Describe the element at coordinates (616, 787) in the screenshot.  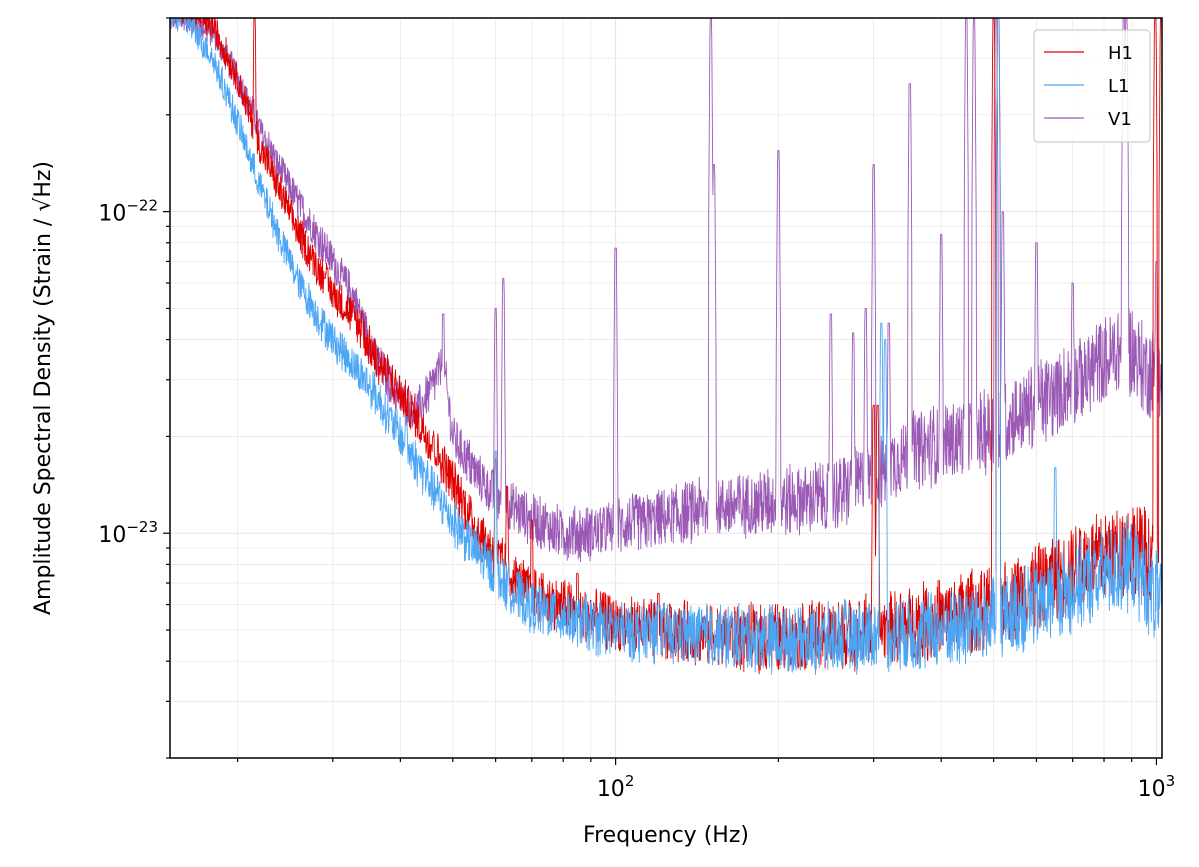
I see `x-tick-label: 10²` at that location.